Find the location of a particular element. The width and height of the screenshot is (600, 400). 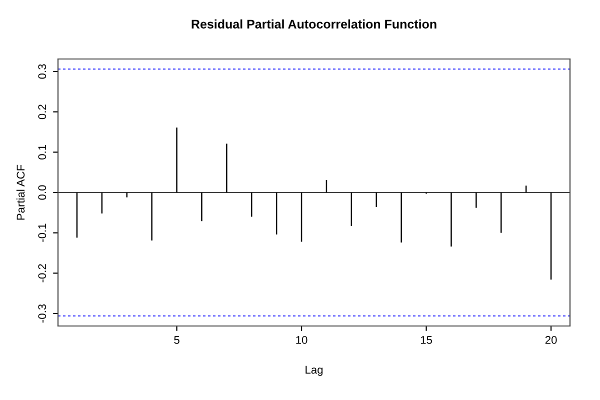

y-axis-title: Partial ACF is located at coordinates (20, 192).